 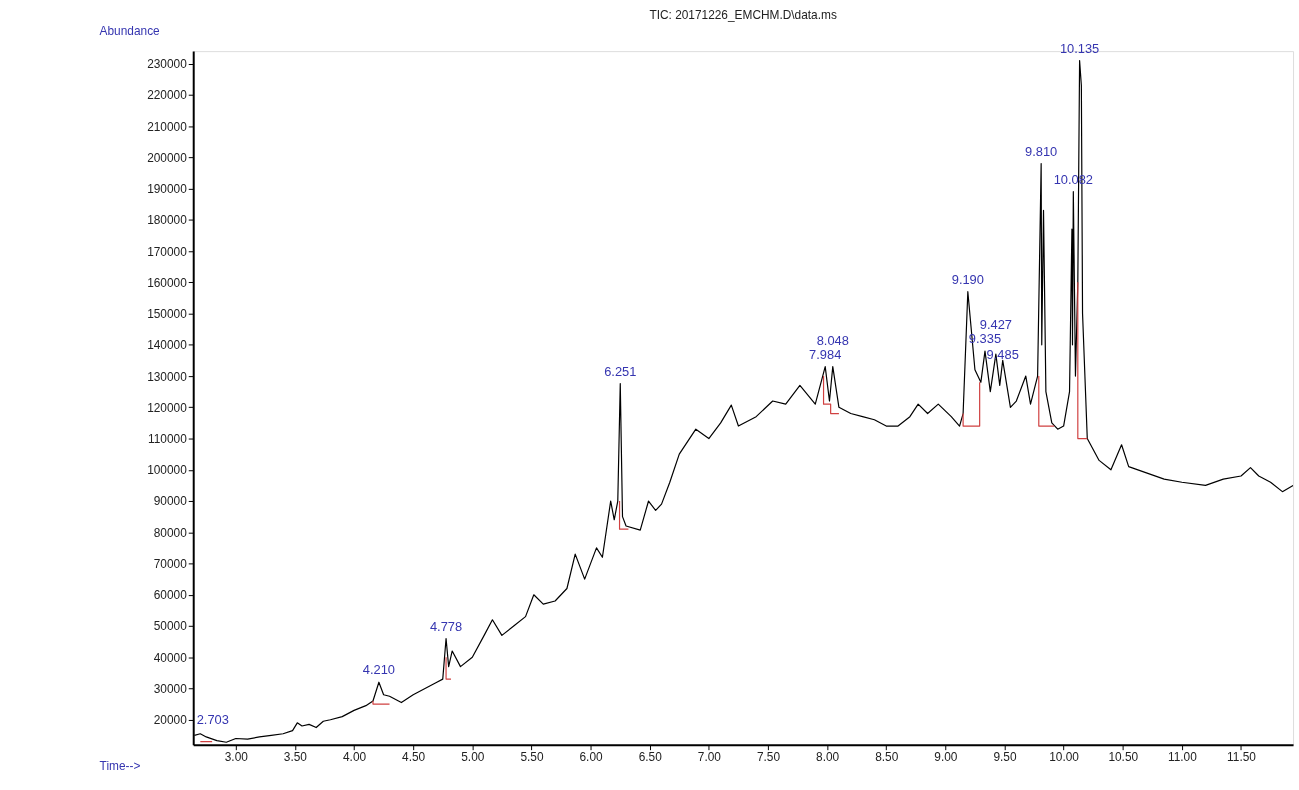 I want to click on y-tick-label: 40000, so click(x=170, y=657).